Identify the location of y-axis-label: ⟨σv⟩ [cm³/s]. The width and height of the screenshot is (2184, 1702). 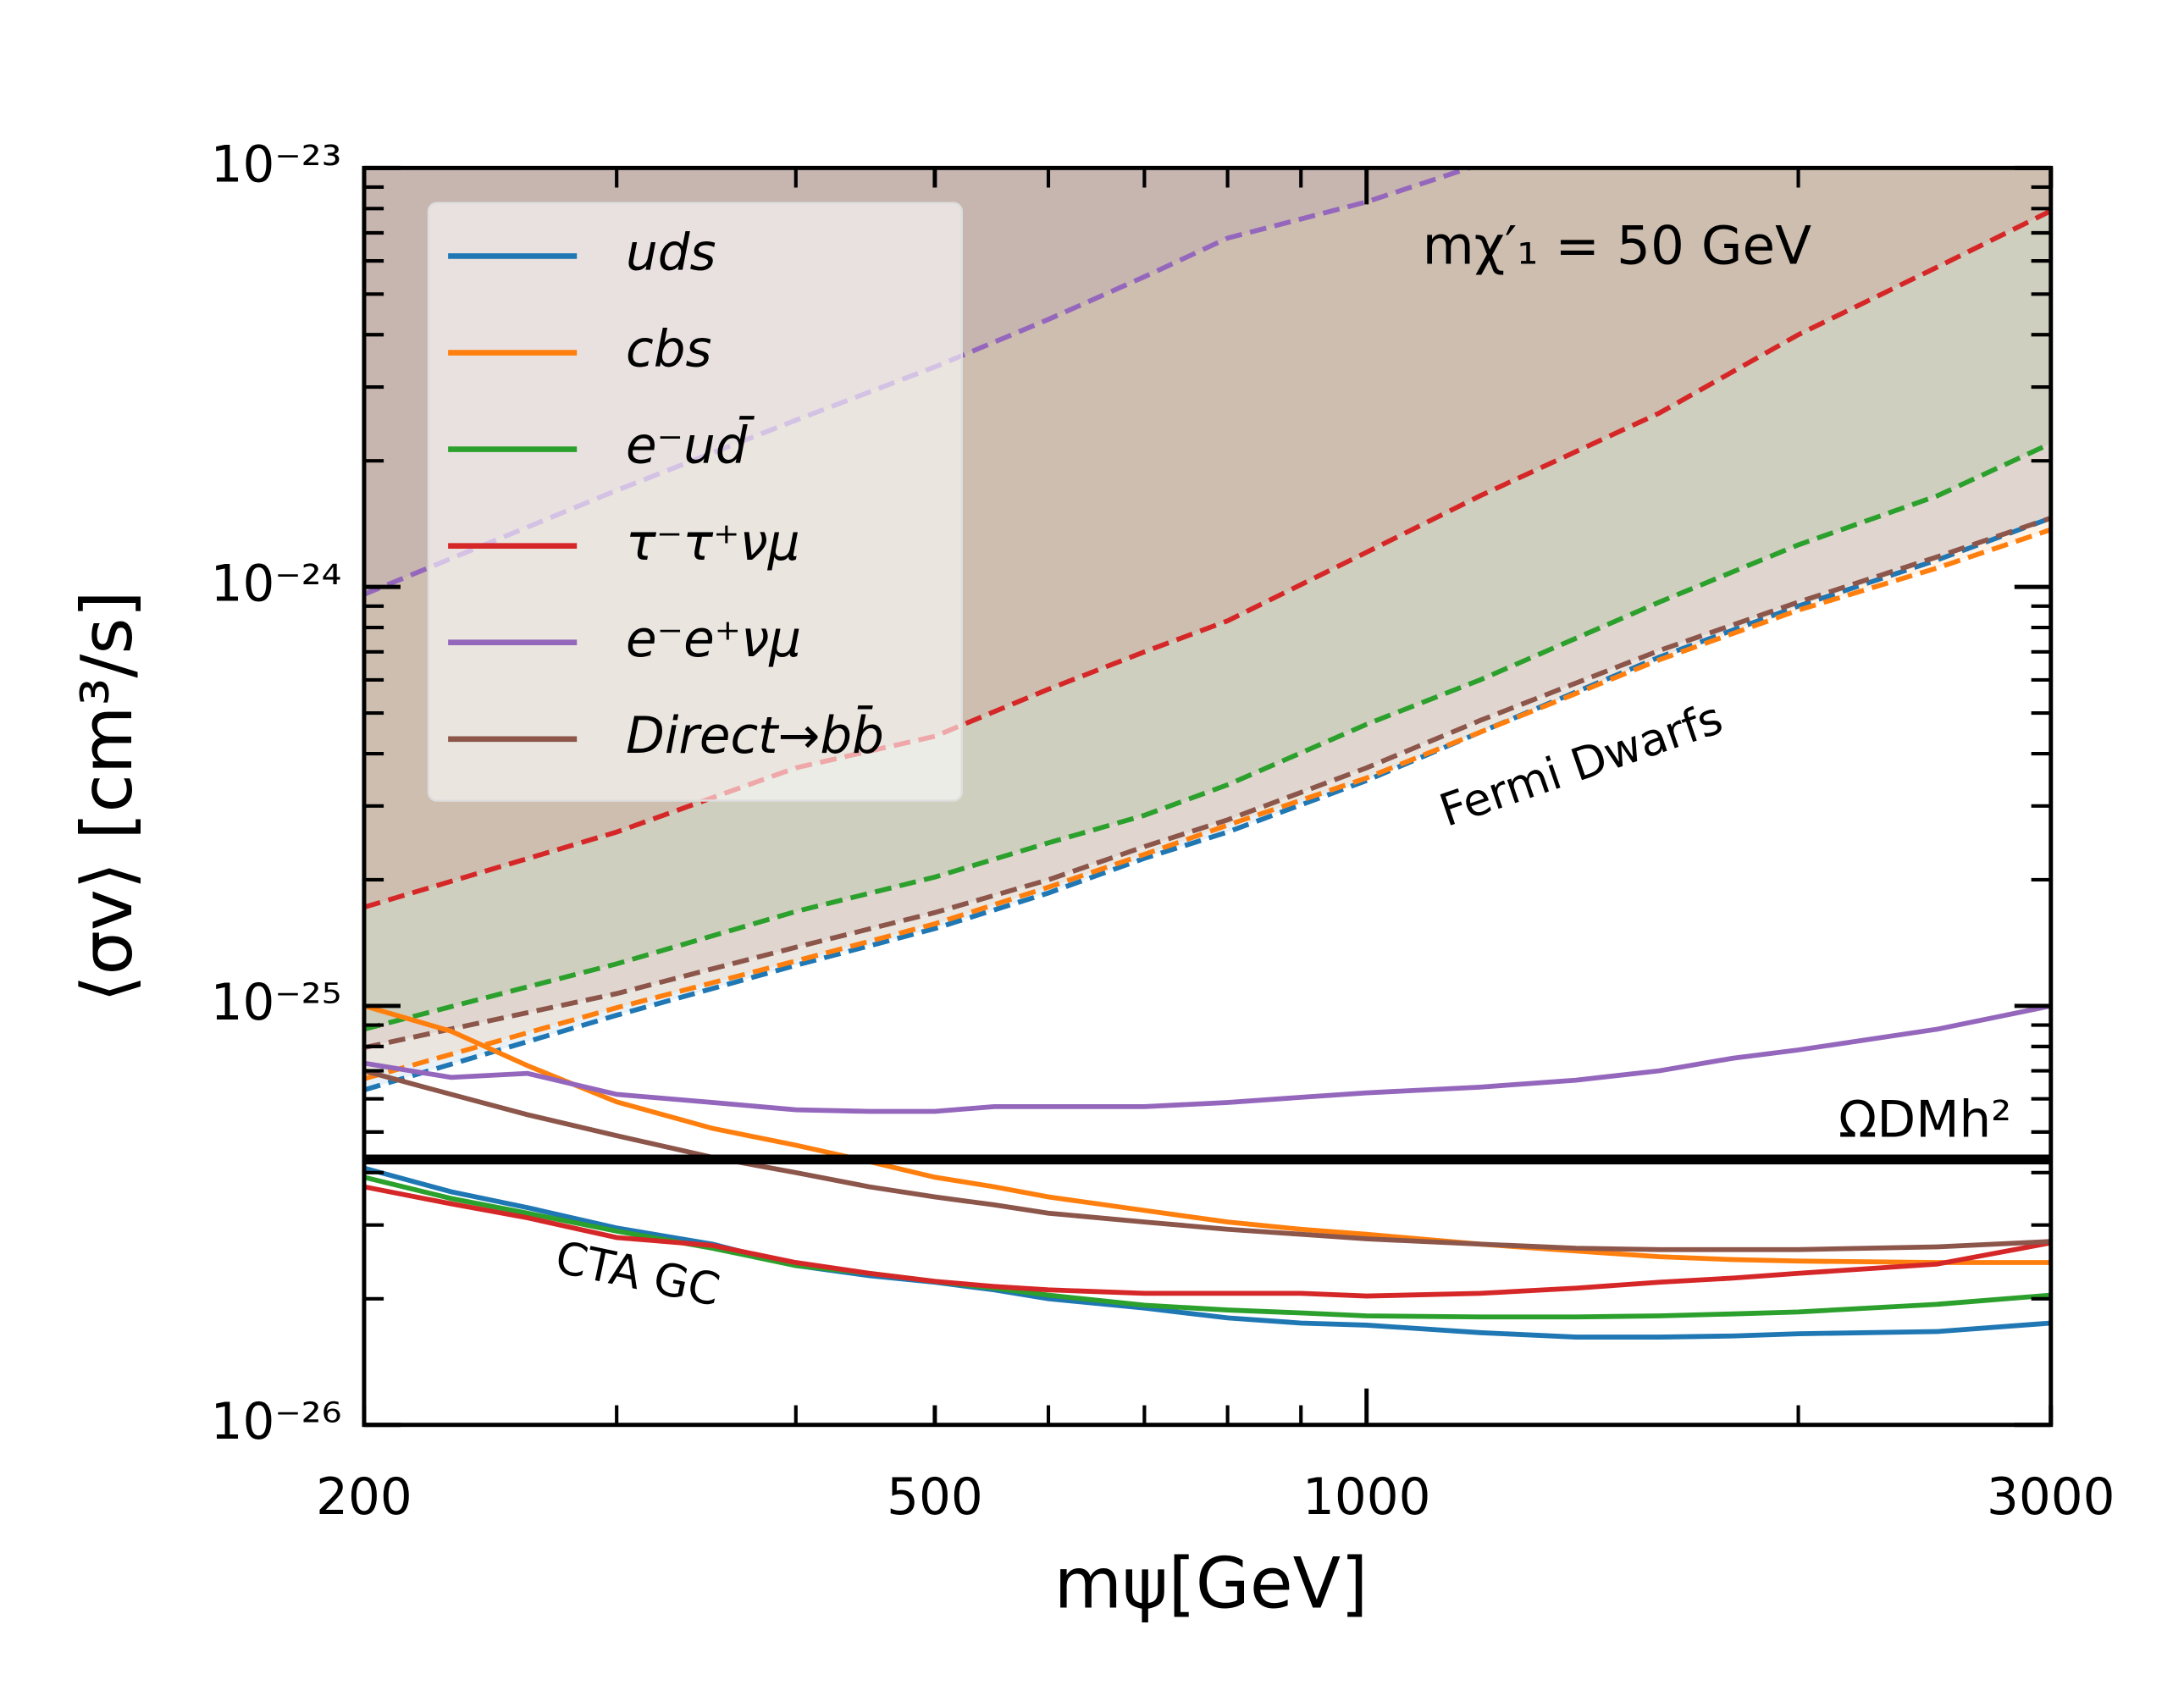
(107, 796).